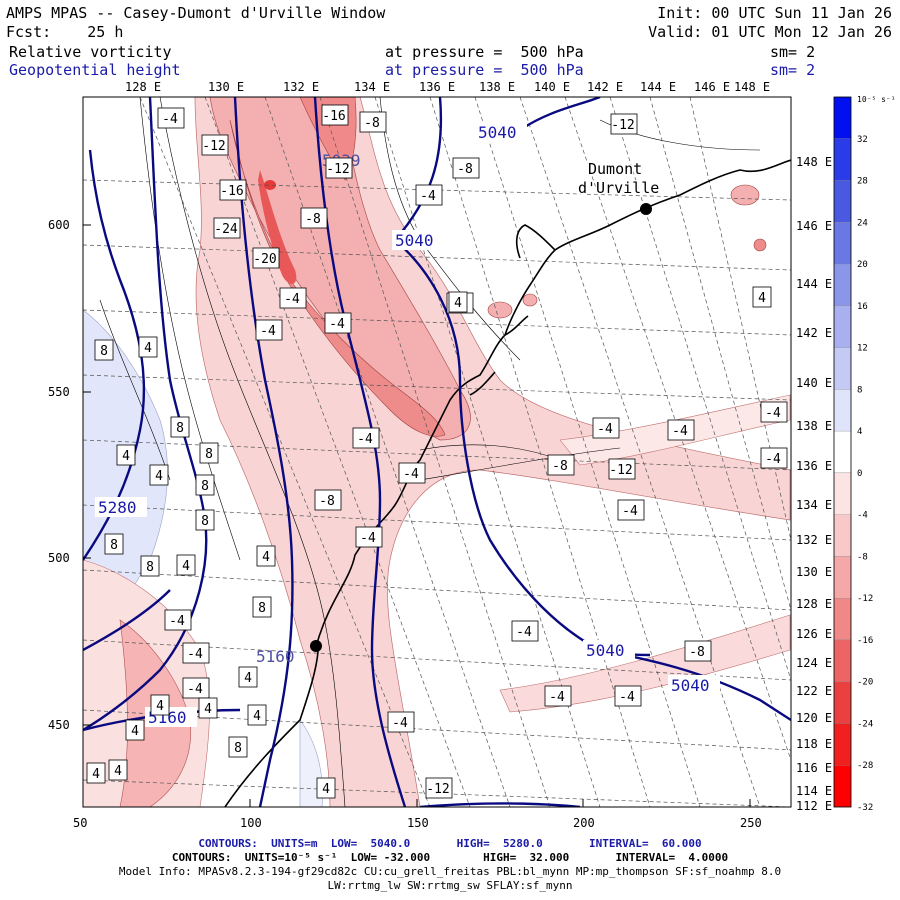 The height and width of the screenshot is (900, 900). I want to click on colorbar-tick-label: -8, so click(862, 557).